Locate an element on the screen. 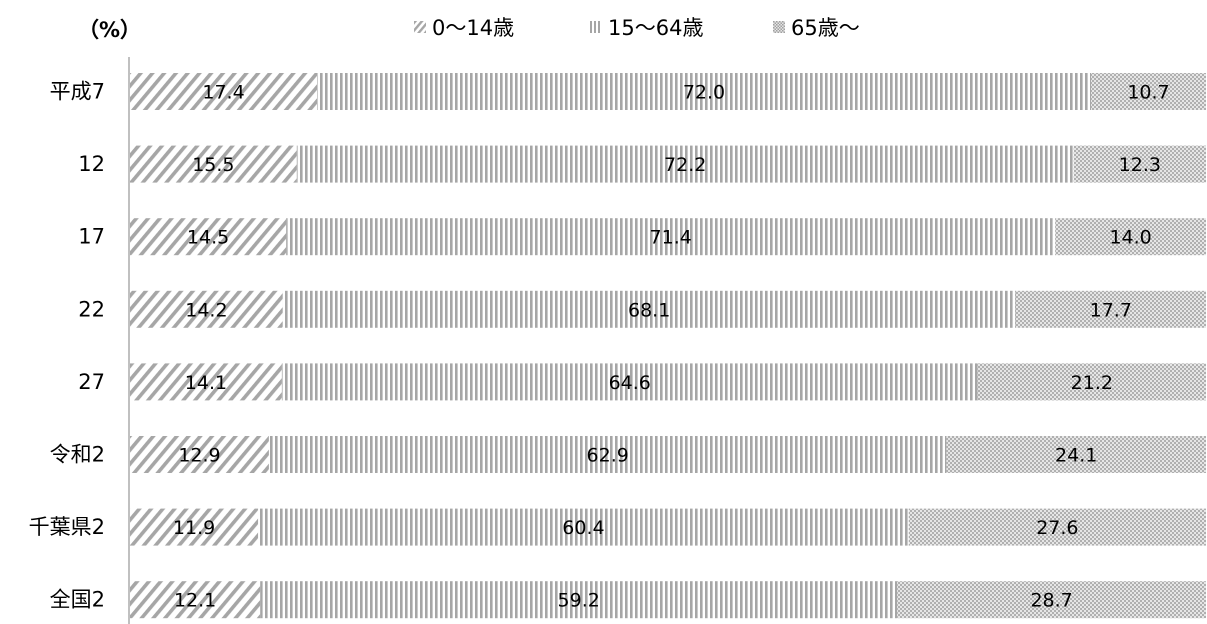 The height and width of the screenshot is (624, 1207). legend-label-0-14: 0～14歳 is located at coordinates (473, 28).